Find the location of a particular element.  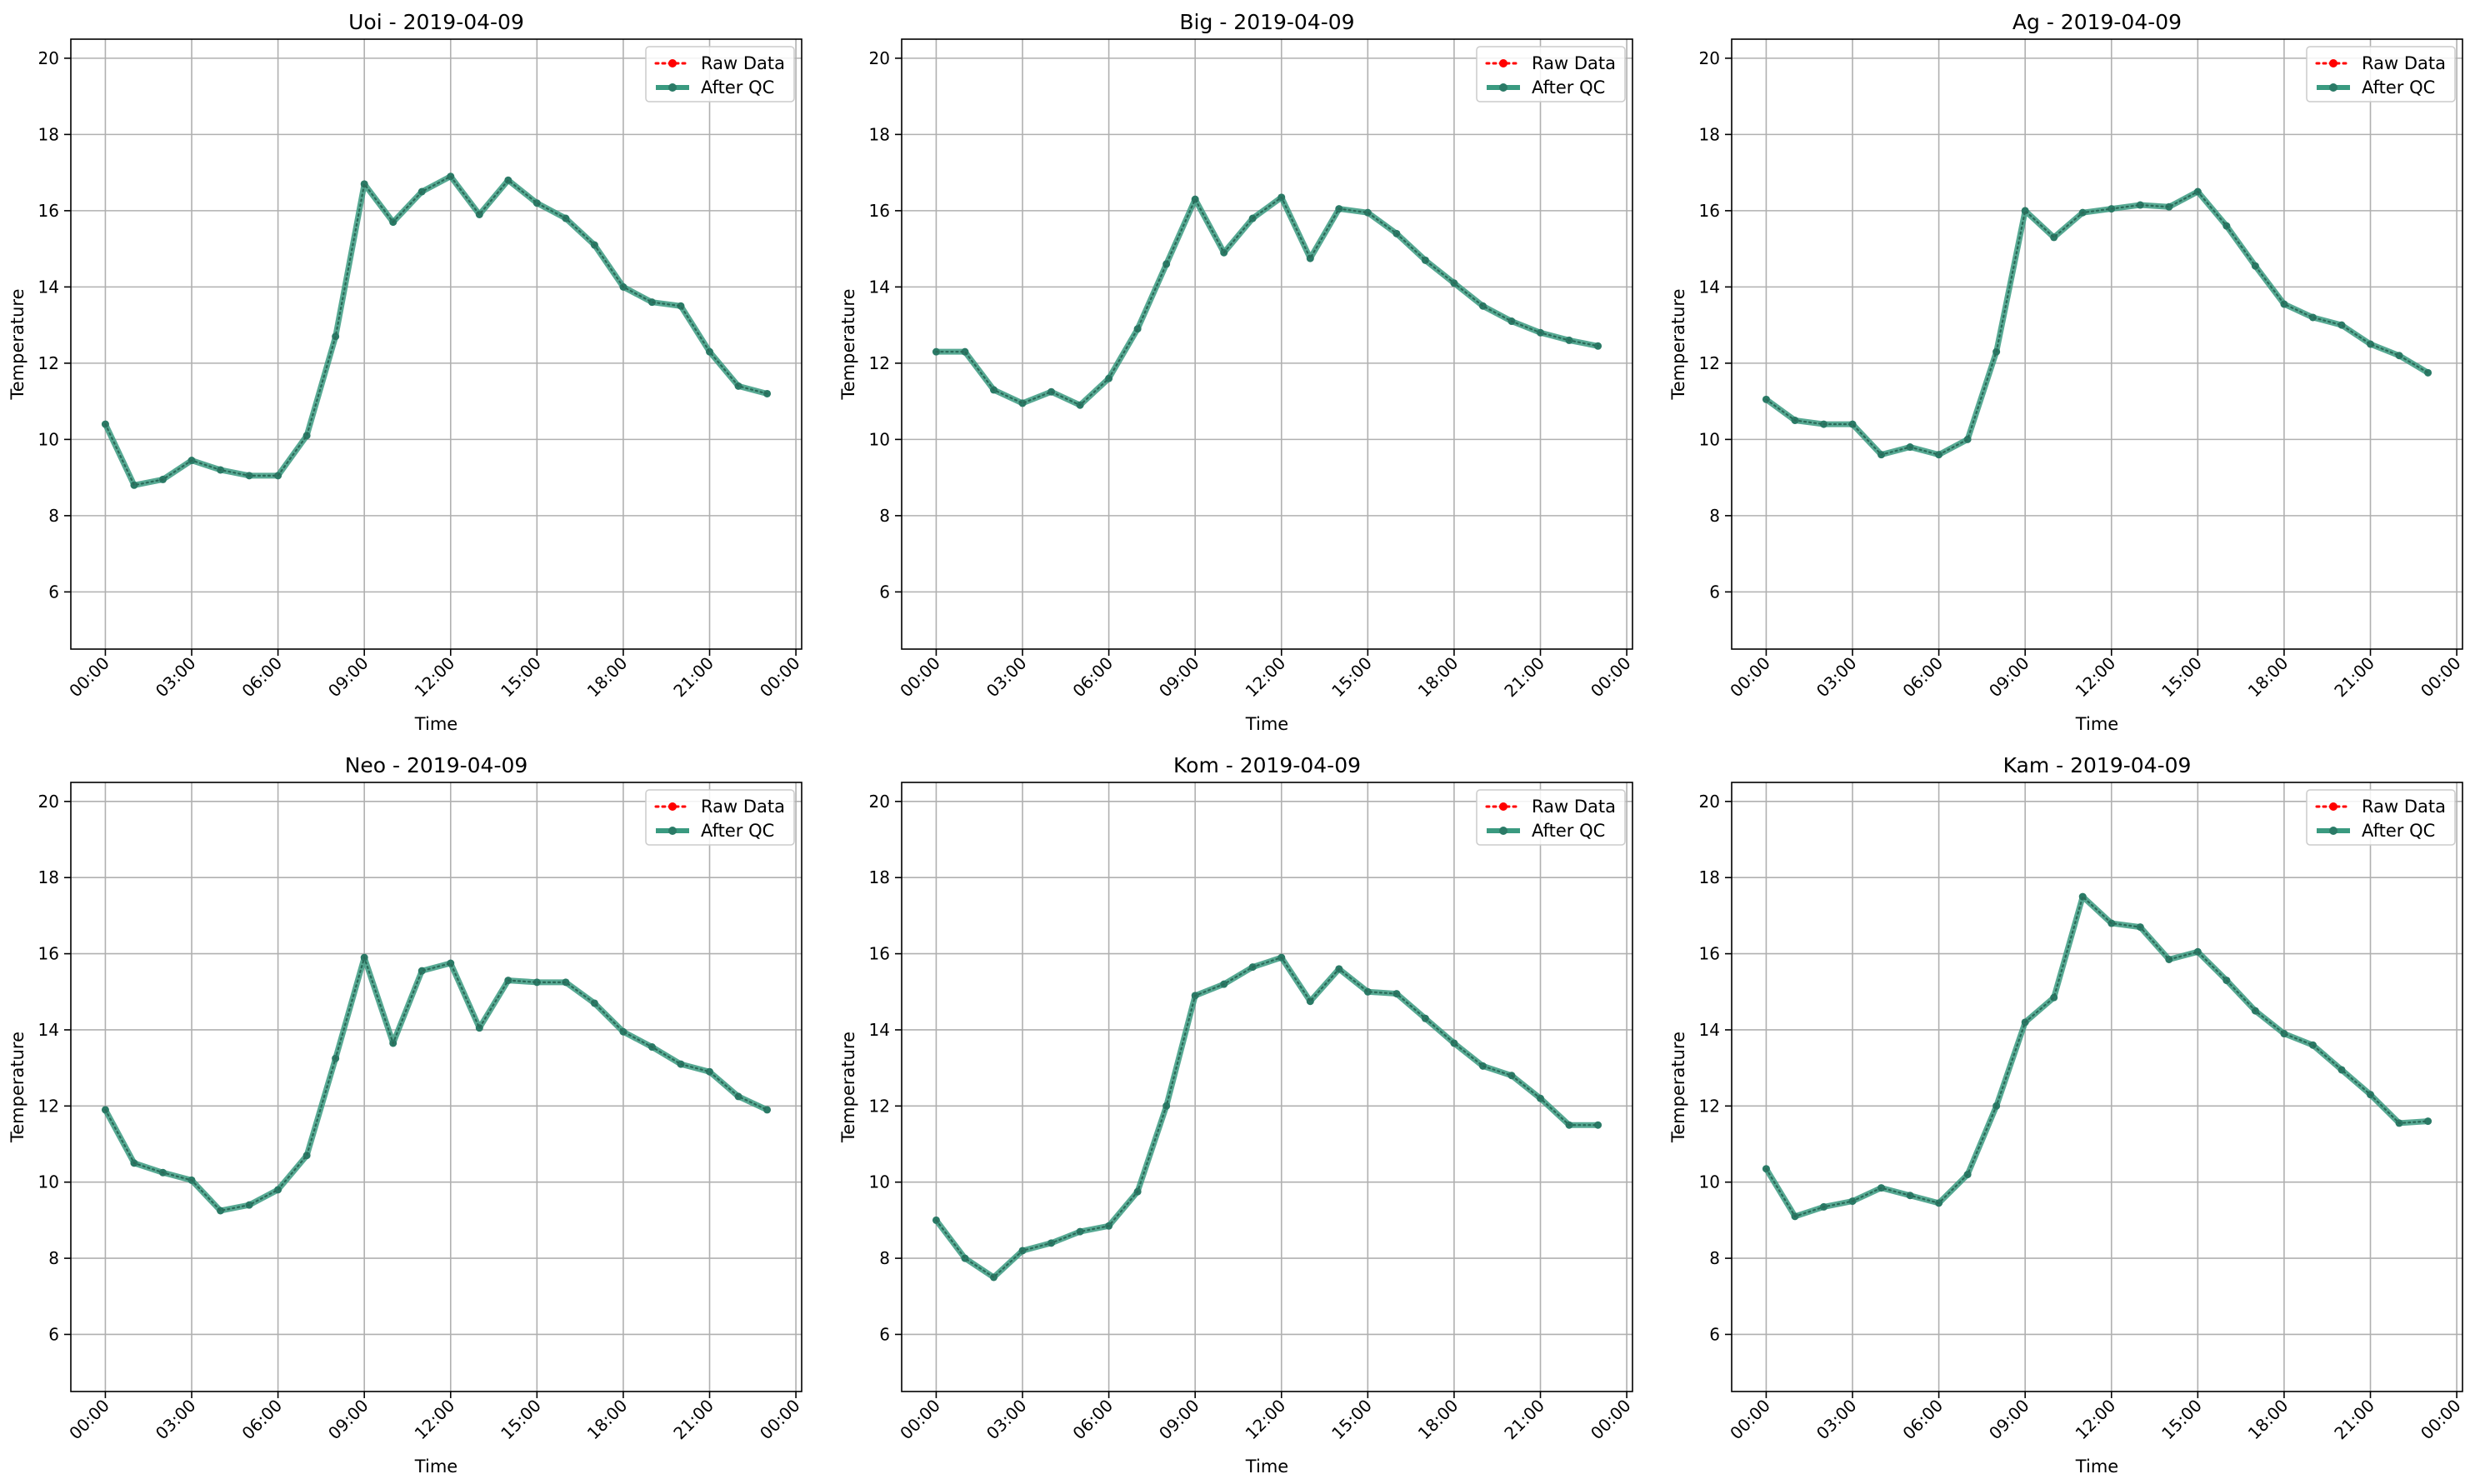

chart-title: Uoi - 2019-04-09 is located at coordinates (436, 22).